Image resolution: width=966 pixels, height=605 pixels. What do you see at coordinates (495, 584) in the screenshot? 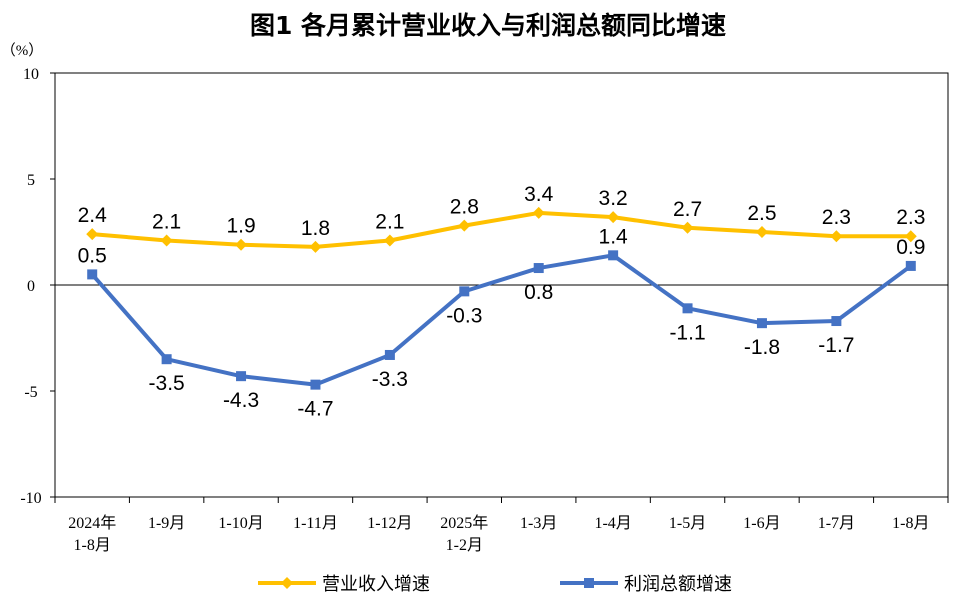
I see `legend: 营业收入增速 利润总额增速` at bounding box center [495, 584].